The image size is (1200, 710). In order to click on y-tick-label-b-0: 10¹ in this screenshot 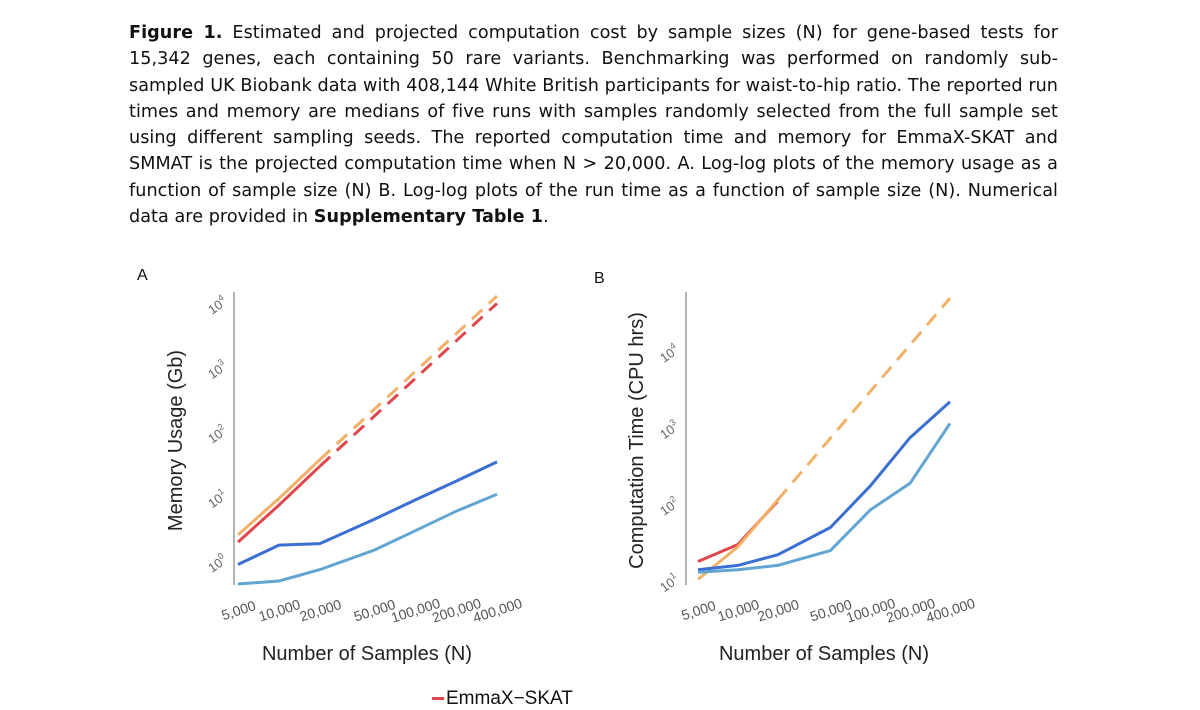, I will do `click(669, 582)`.